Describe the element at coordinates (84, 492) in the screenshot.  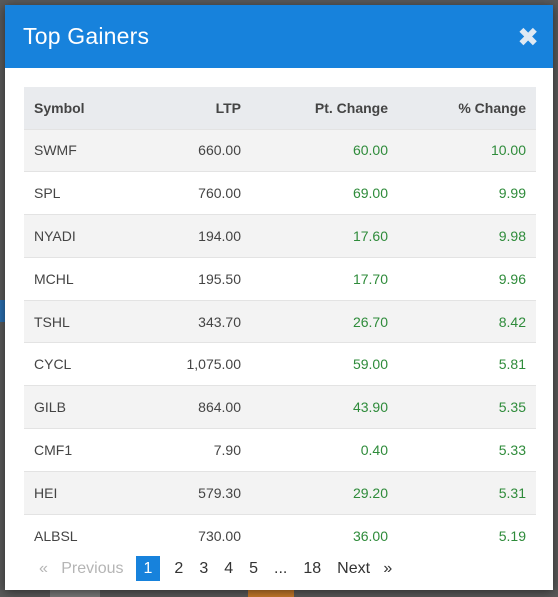
I see `cell-symbol: HEI` at that location.